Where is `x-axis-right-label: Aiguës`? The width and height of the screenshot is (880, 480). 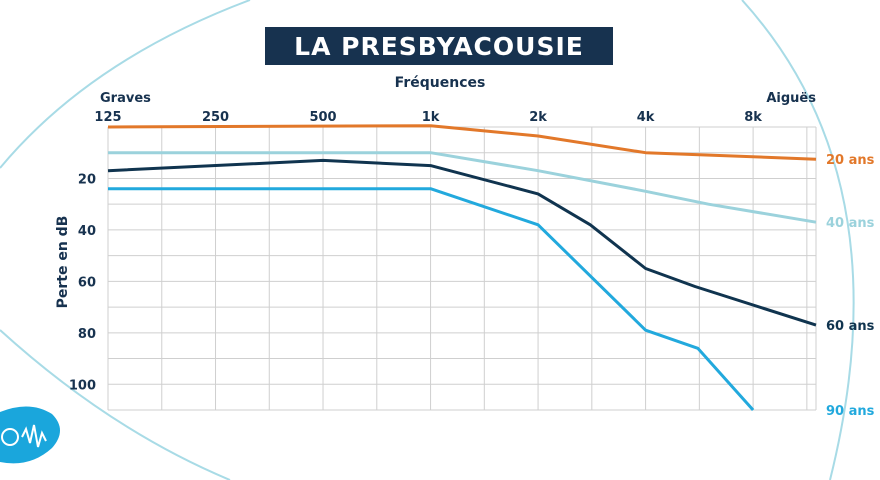
x-axis-right-label: Aiguës is located at coordinates (791, 98).